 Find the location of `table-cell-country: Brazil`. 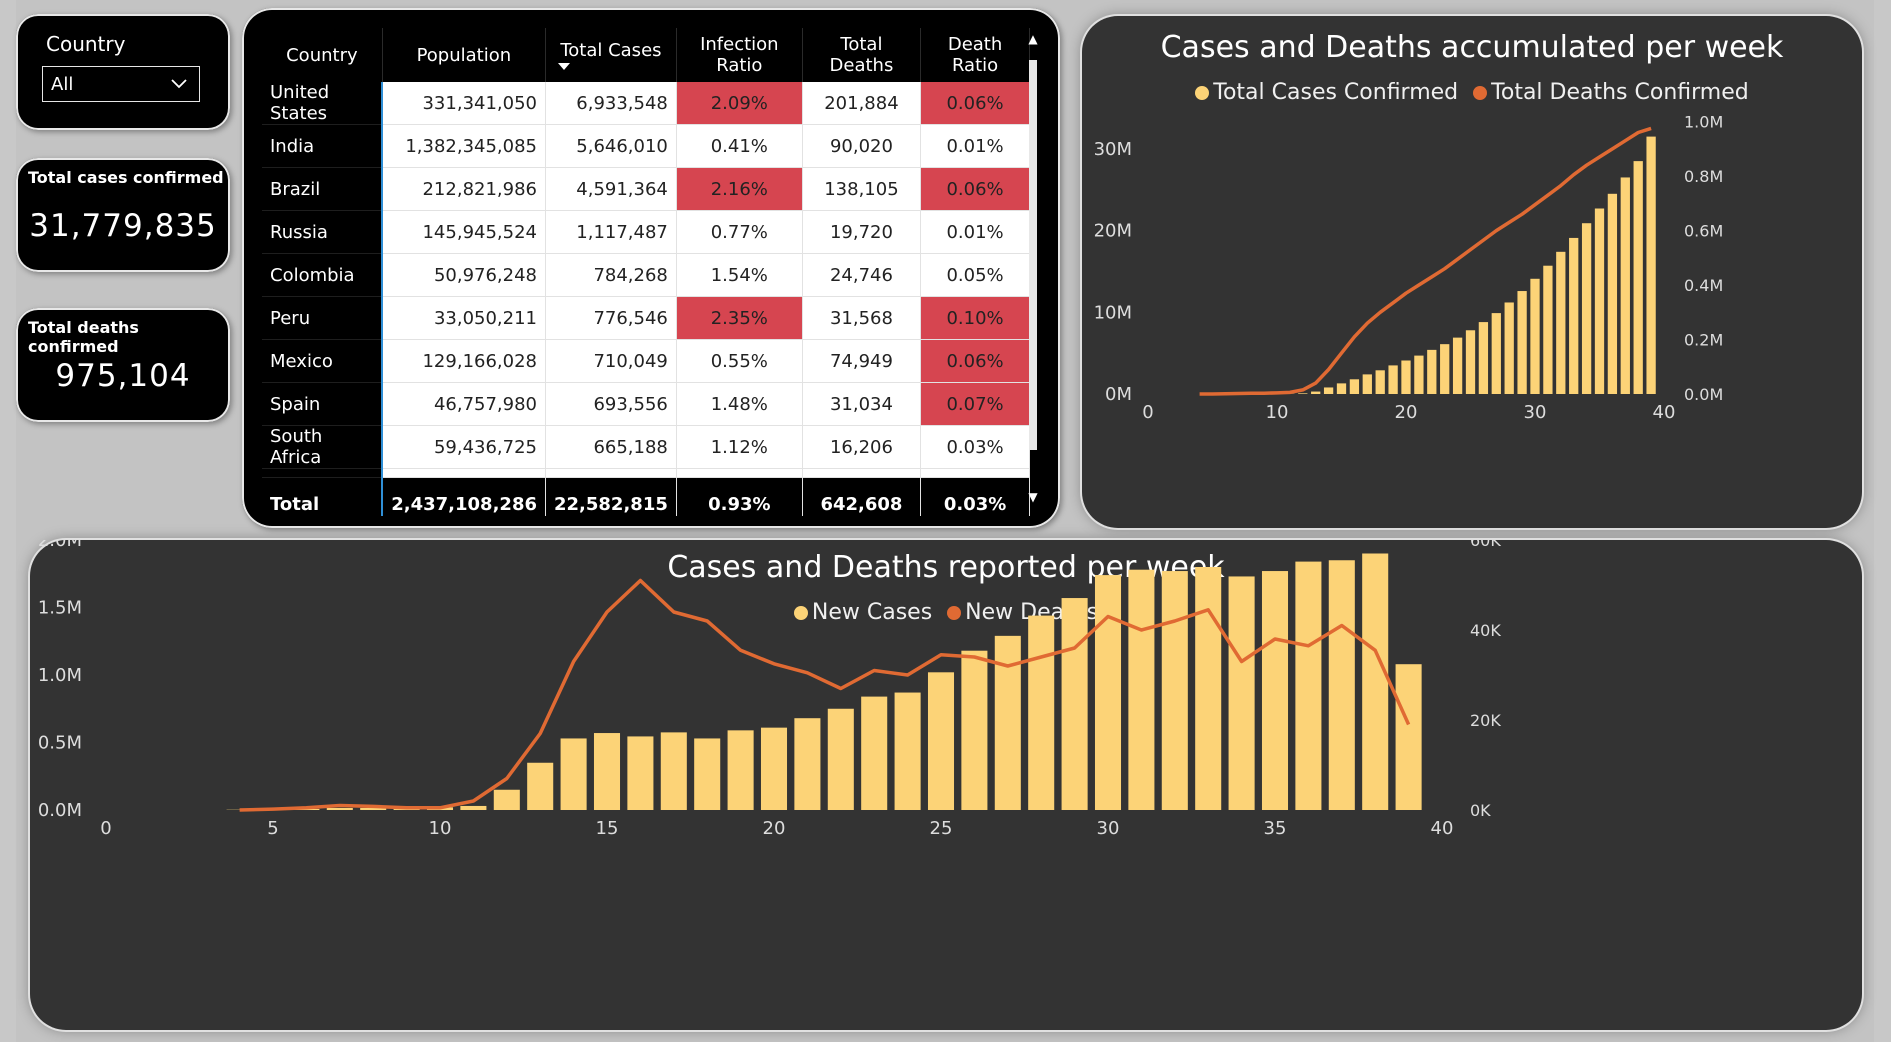

table-cell-country: Brazil is located at coordinates (323, 189).